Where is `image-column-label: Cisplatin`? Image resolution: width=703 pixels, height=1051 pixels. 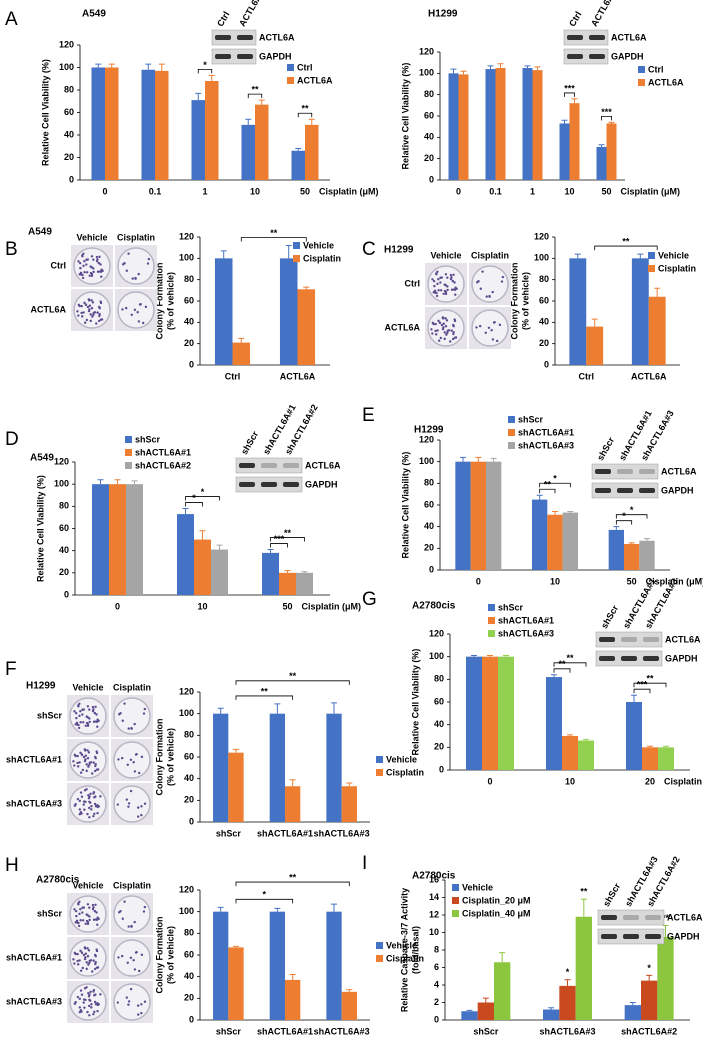
image-column-label: Cisplatin is located at coordinates (132, 687).